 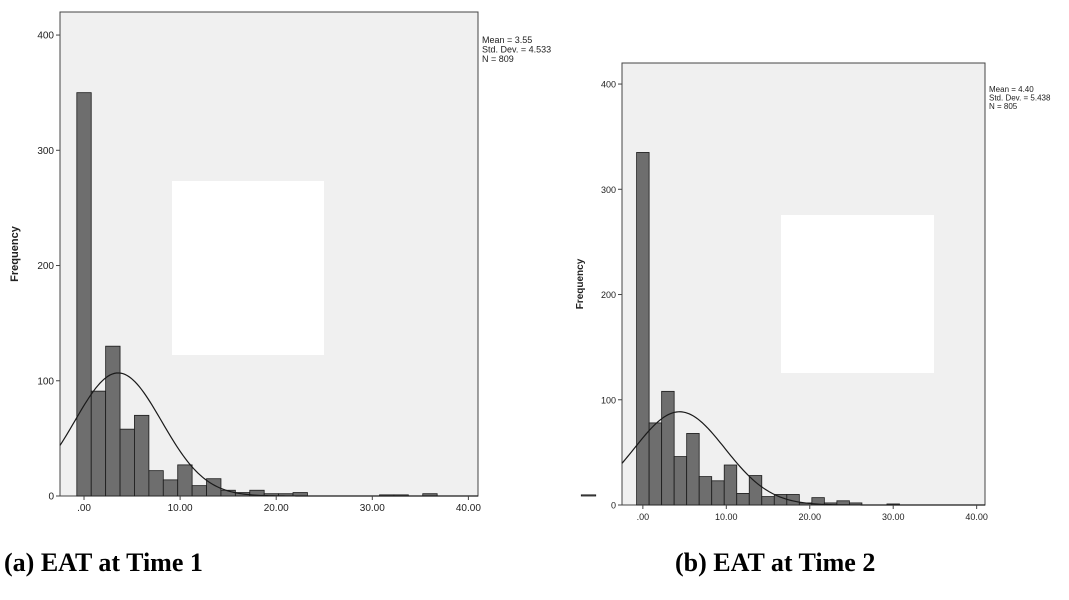 I want to click on stats-sd: Std. Dev. = 5.438, so click(x=1020, y=98).